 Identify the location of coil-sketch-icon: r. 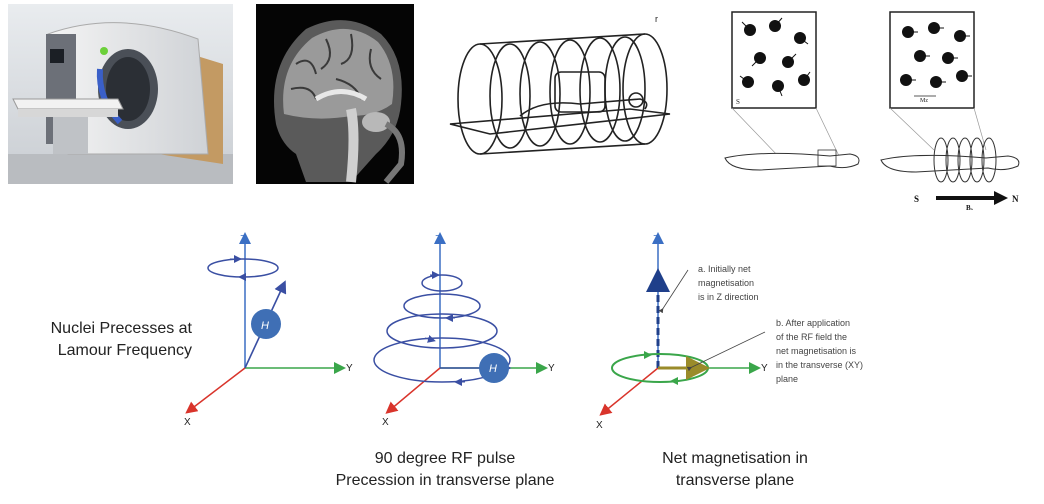
(560, 84).